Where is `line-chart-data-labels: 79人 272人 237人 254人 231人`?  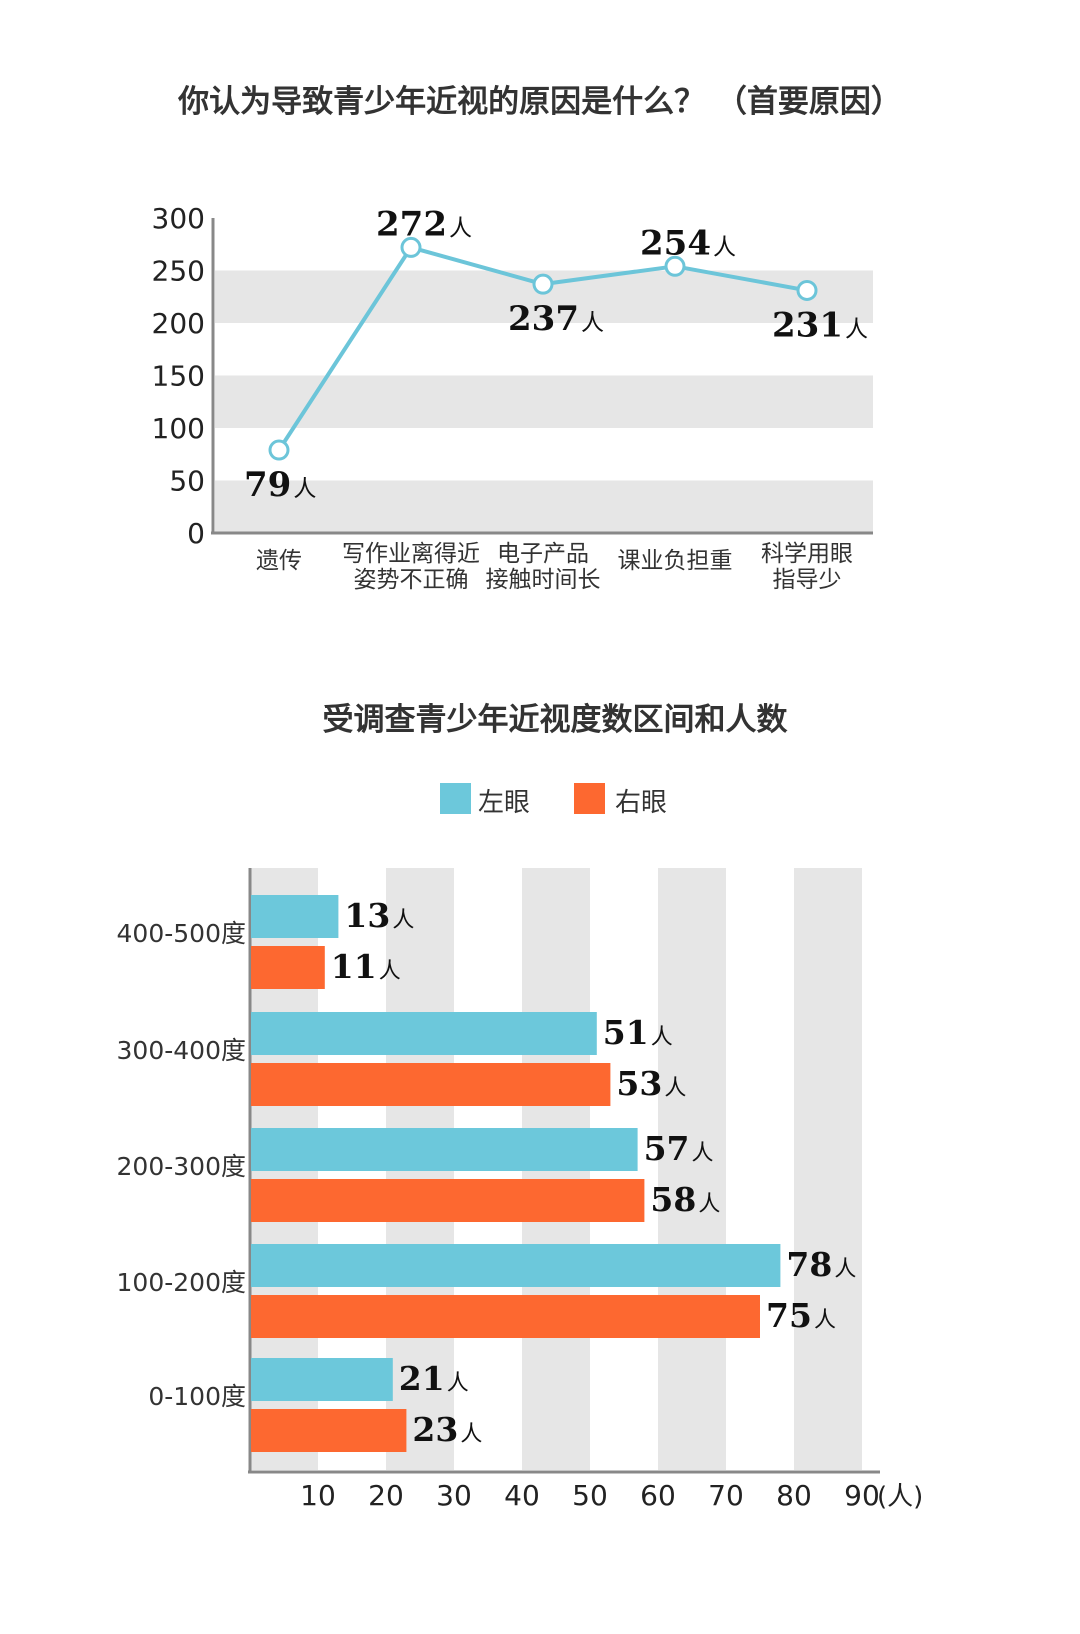 line-chart-data-labels: 79人 272人 237人 254人 231人 is located at coordinates (556, 354).